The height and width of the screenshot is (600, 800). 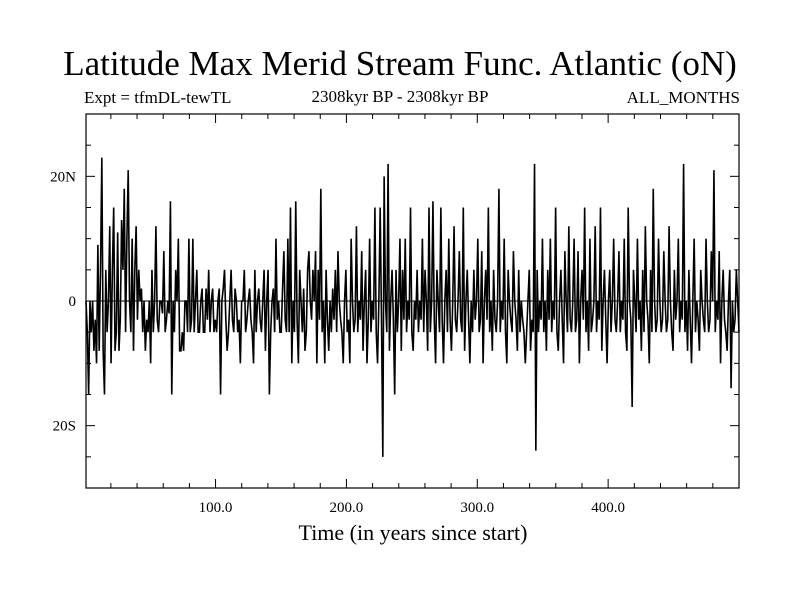 I want to click on months-label: ALL_MONTHS, so click(x=683, y=97).